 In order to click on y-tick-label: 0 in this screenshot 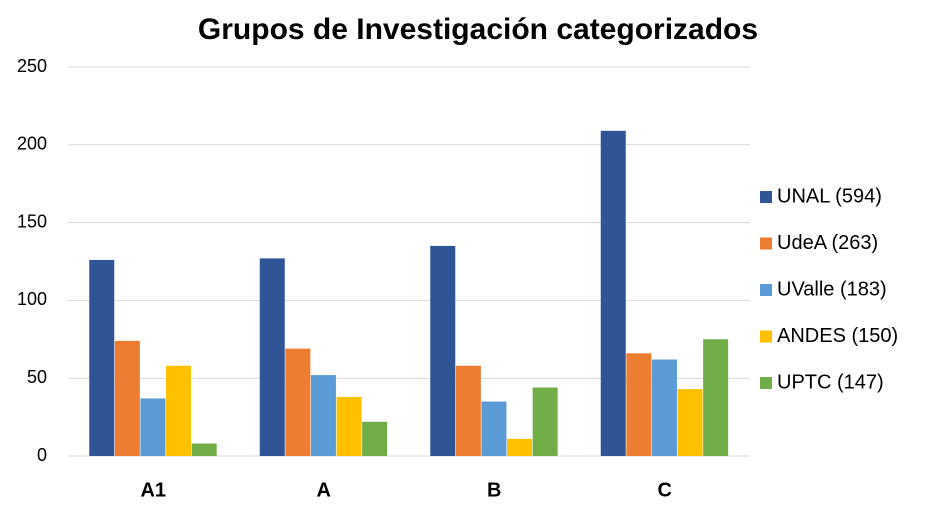, I will do `click(42, 455)`.